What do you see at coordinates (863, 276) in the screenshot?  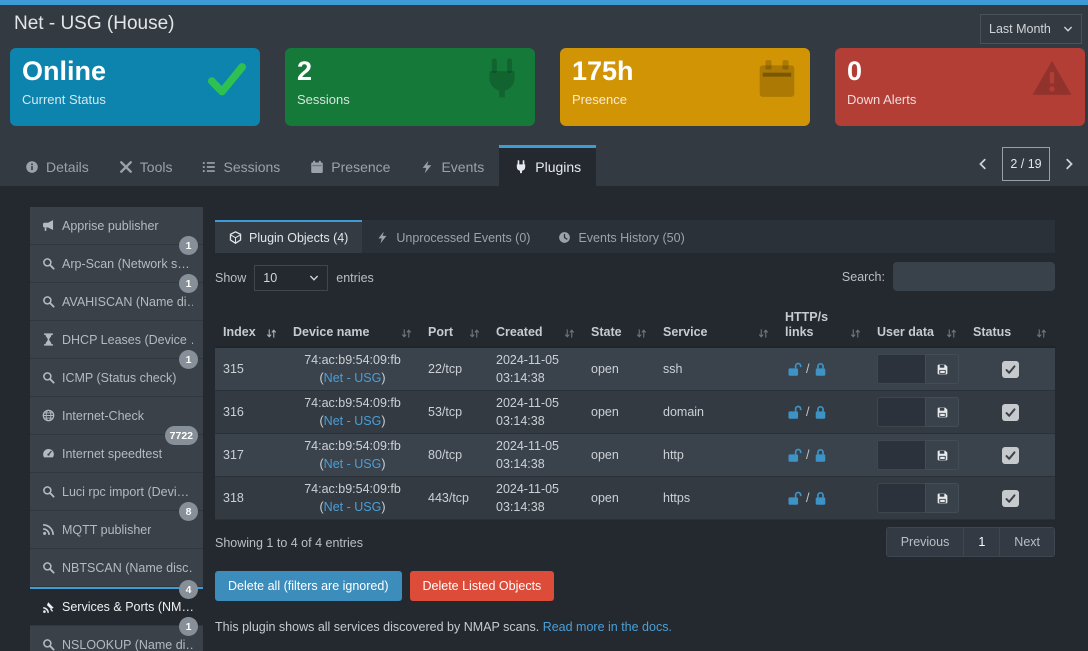 I see `search-label: Search:` at bounding box center [863, 276].